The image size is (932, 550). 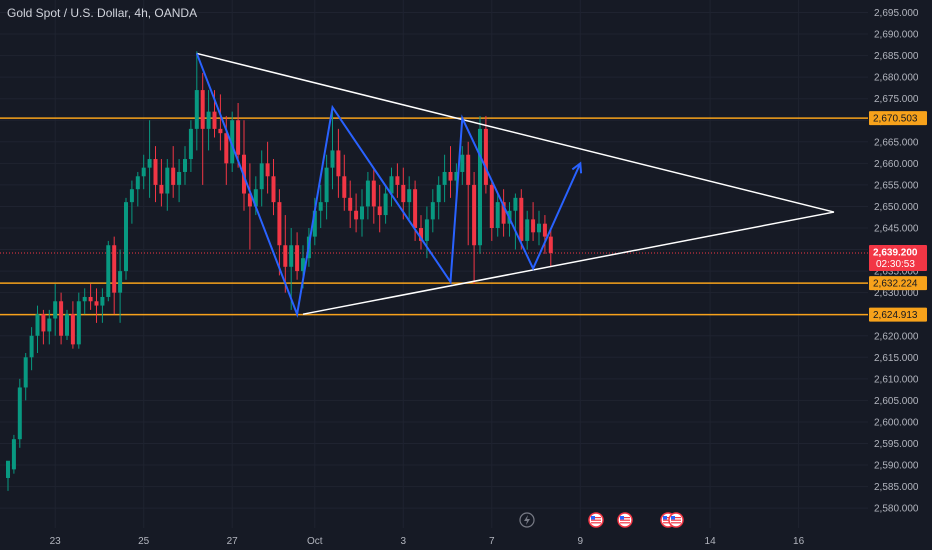 I want to click on triangle-lower-line, so click(x=568, y=263).